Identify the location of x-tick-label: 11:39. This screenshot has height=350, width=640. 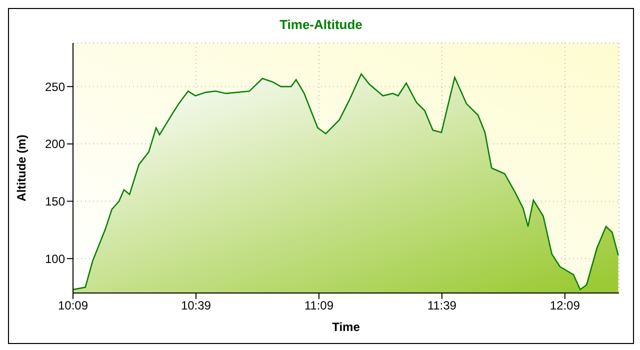
(442, 305).